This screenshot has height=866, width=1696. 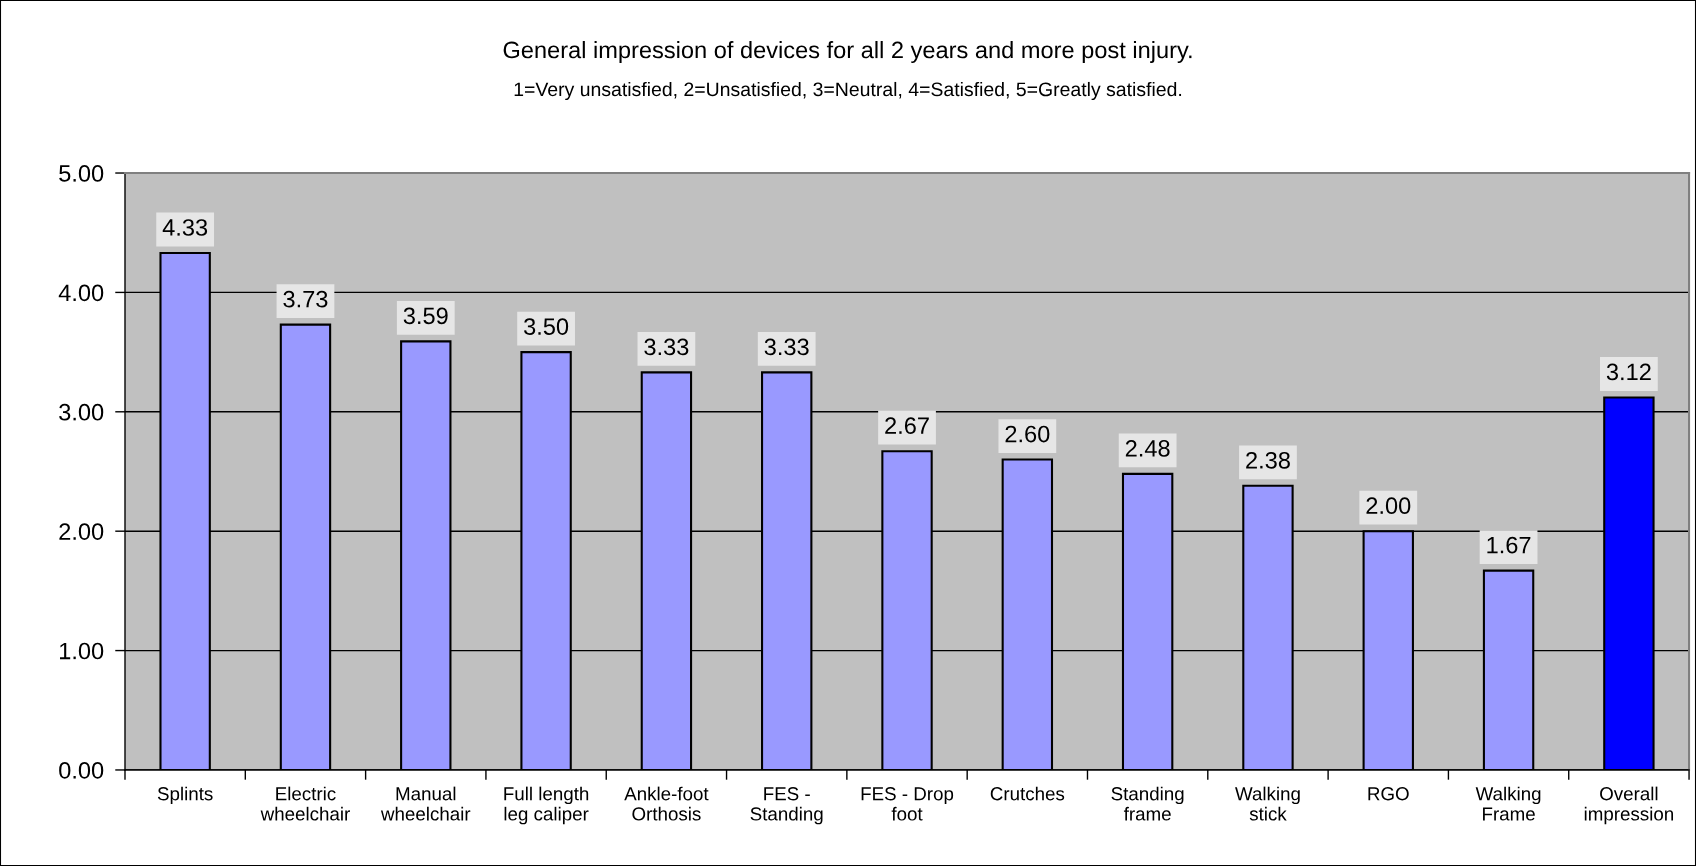 What do you see at coordinates (1267, 803) in the screenshot?
I see `x-tick-label: Walking stick` at bounding box center [1267, 803].